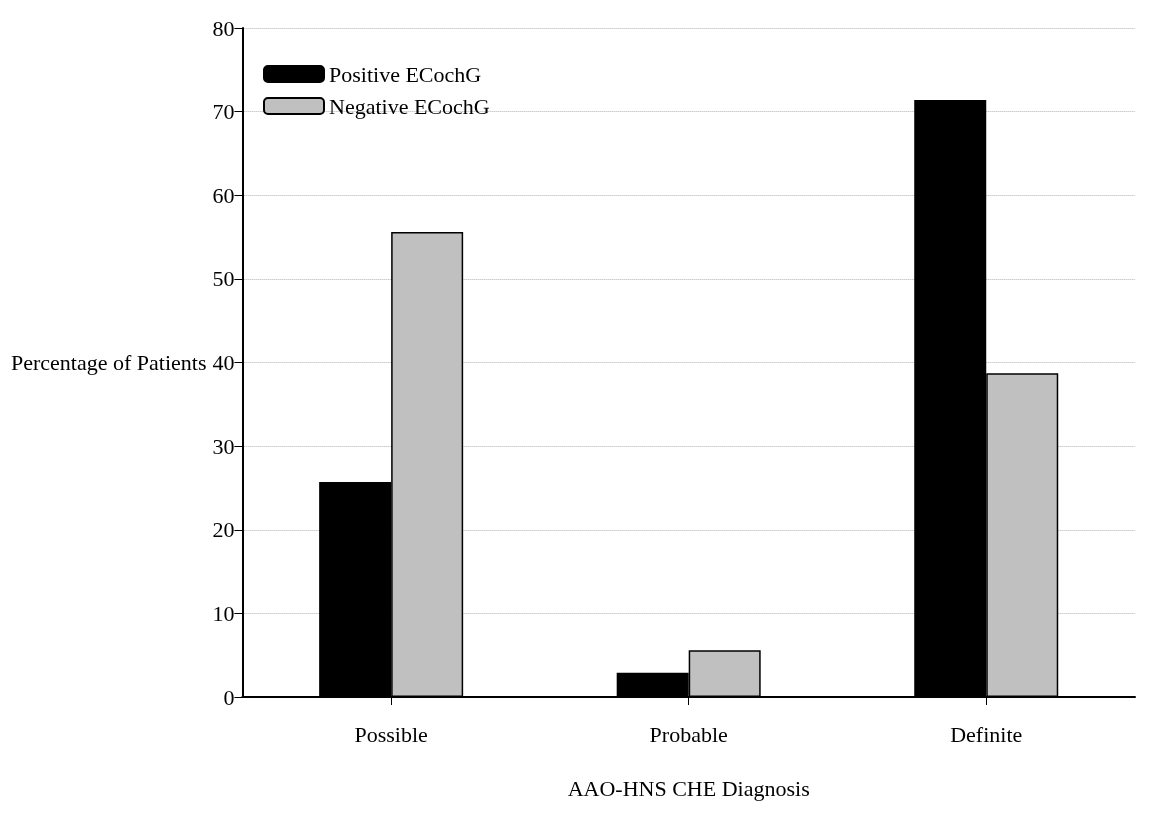 The width and height of the screenshot is (1161, 832). What do you see at coordinates (108, 362) in the screenshot?
I see `y-axis-title: Percentage of Patients` at bounding box center [108, 362].